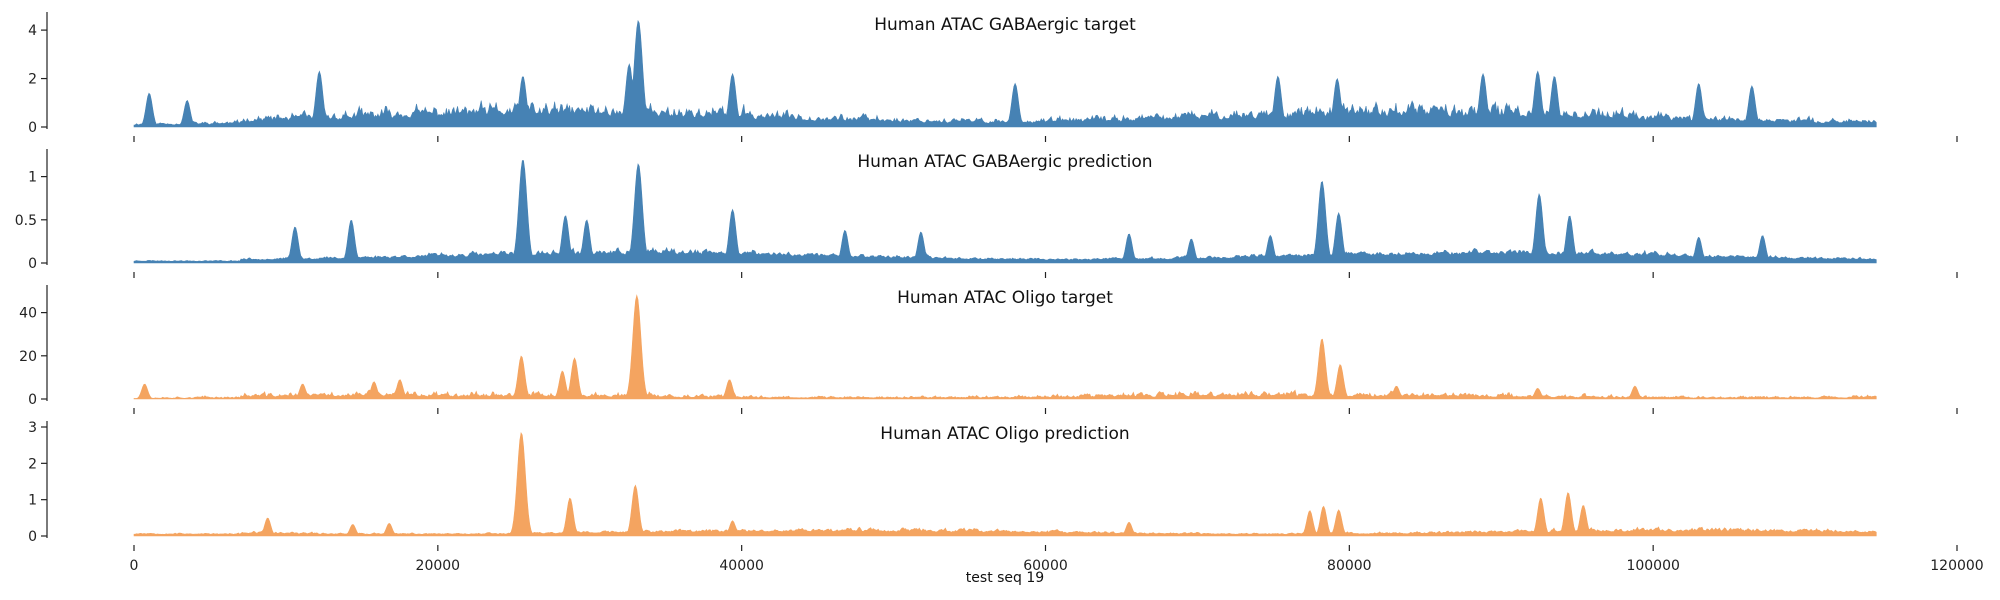  I want to click on y-tick-label: 4, so click(32, 31).